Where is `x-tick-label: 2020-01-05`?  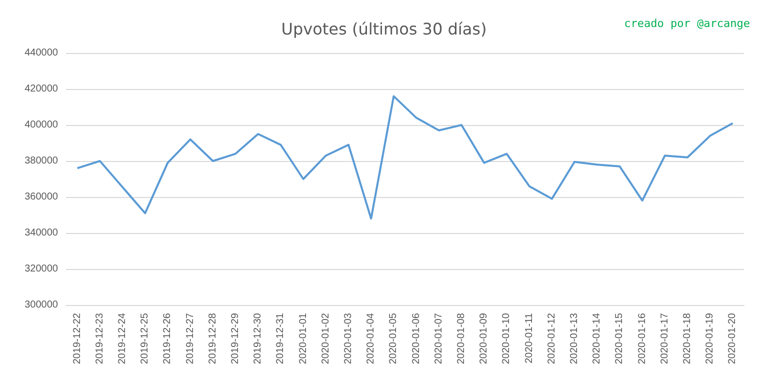
x-tick-label: 2020-01-05 is located at coordinates (394, 338).